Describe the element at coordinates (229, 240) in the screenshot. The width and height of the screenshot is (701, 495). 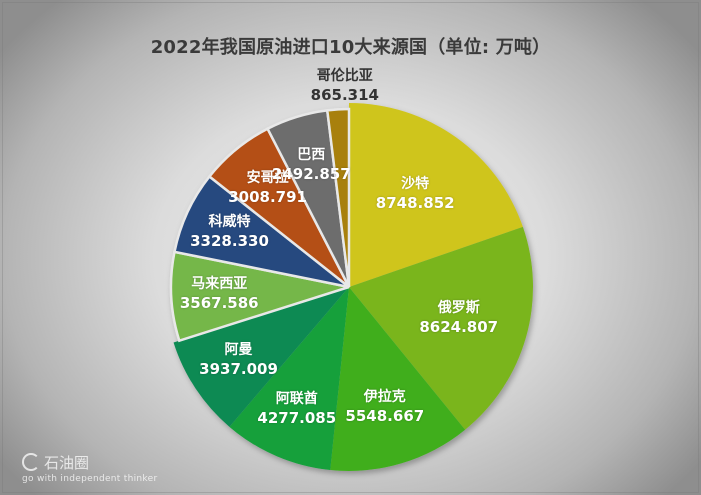
I see `slice-value: 3328.330` at that location.